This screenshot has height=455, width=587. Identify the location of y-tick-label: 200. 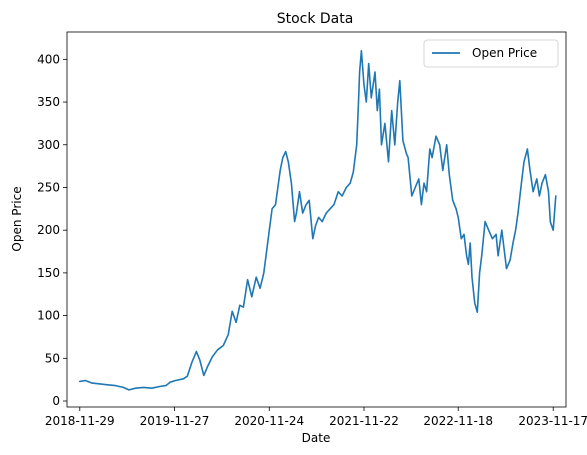
(48, 230).